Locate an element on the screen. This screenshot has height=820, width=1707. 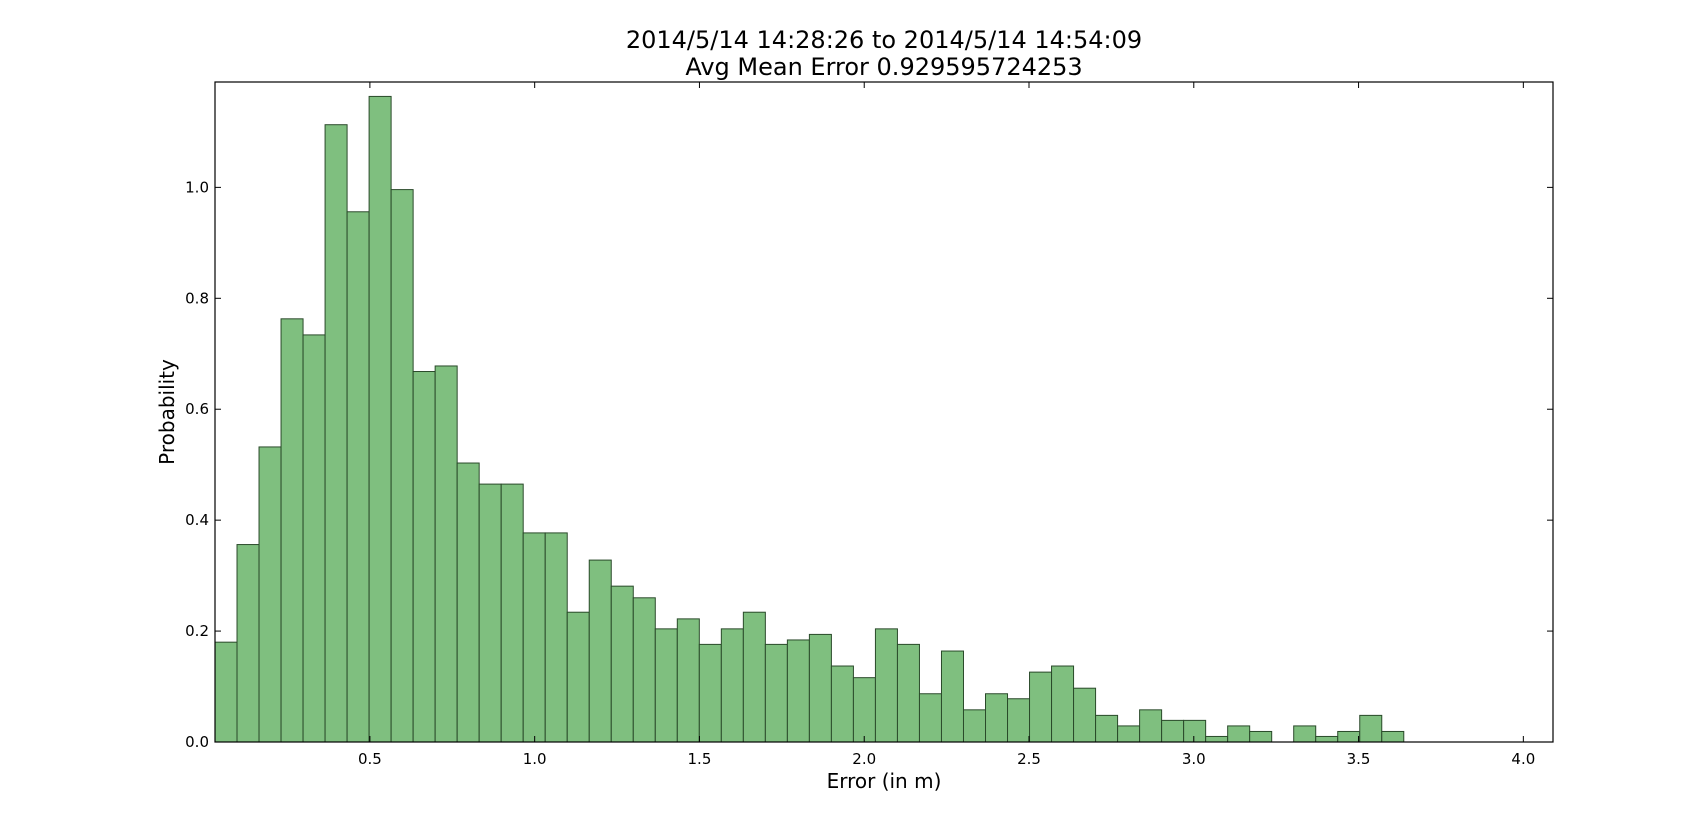
x-tick-label: 3.0 is located at coordinates (1194, 759).